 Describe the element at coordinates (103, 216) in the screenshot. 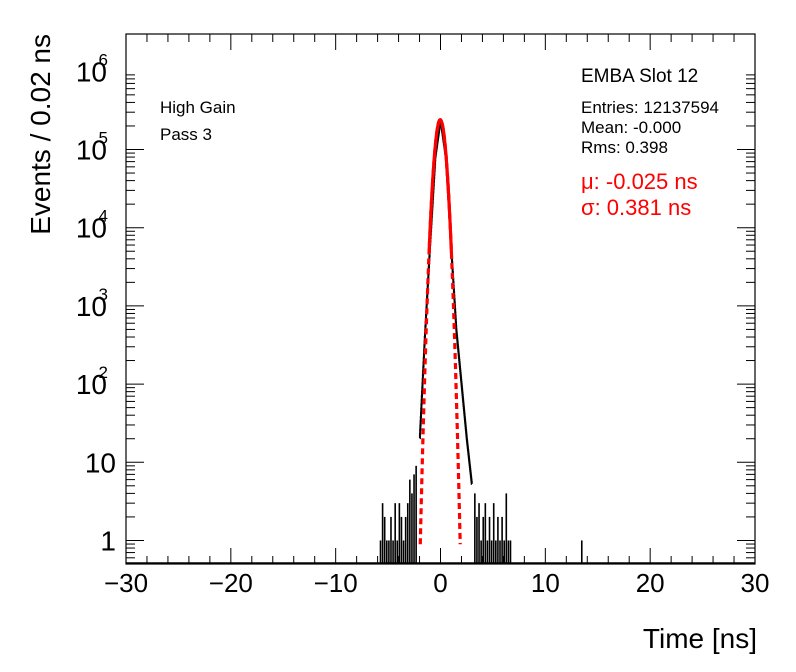

I see `y-tick-exponent: 4` at that location.